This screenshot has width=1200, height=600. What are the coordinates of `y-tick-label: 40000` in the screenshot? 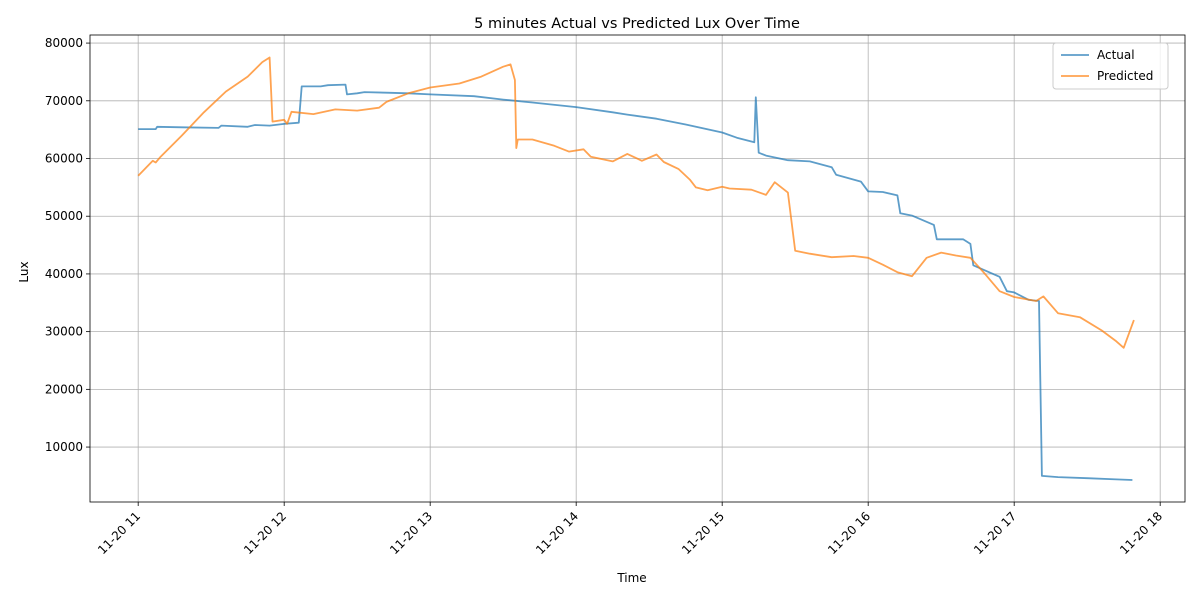 It's located at (64, 274).